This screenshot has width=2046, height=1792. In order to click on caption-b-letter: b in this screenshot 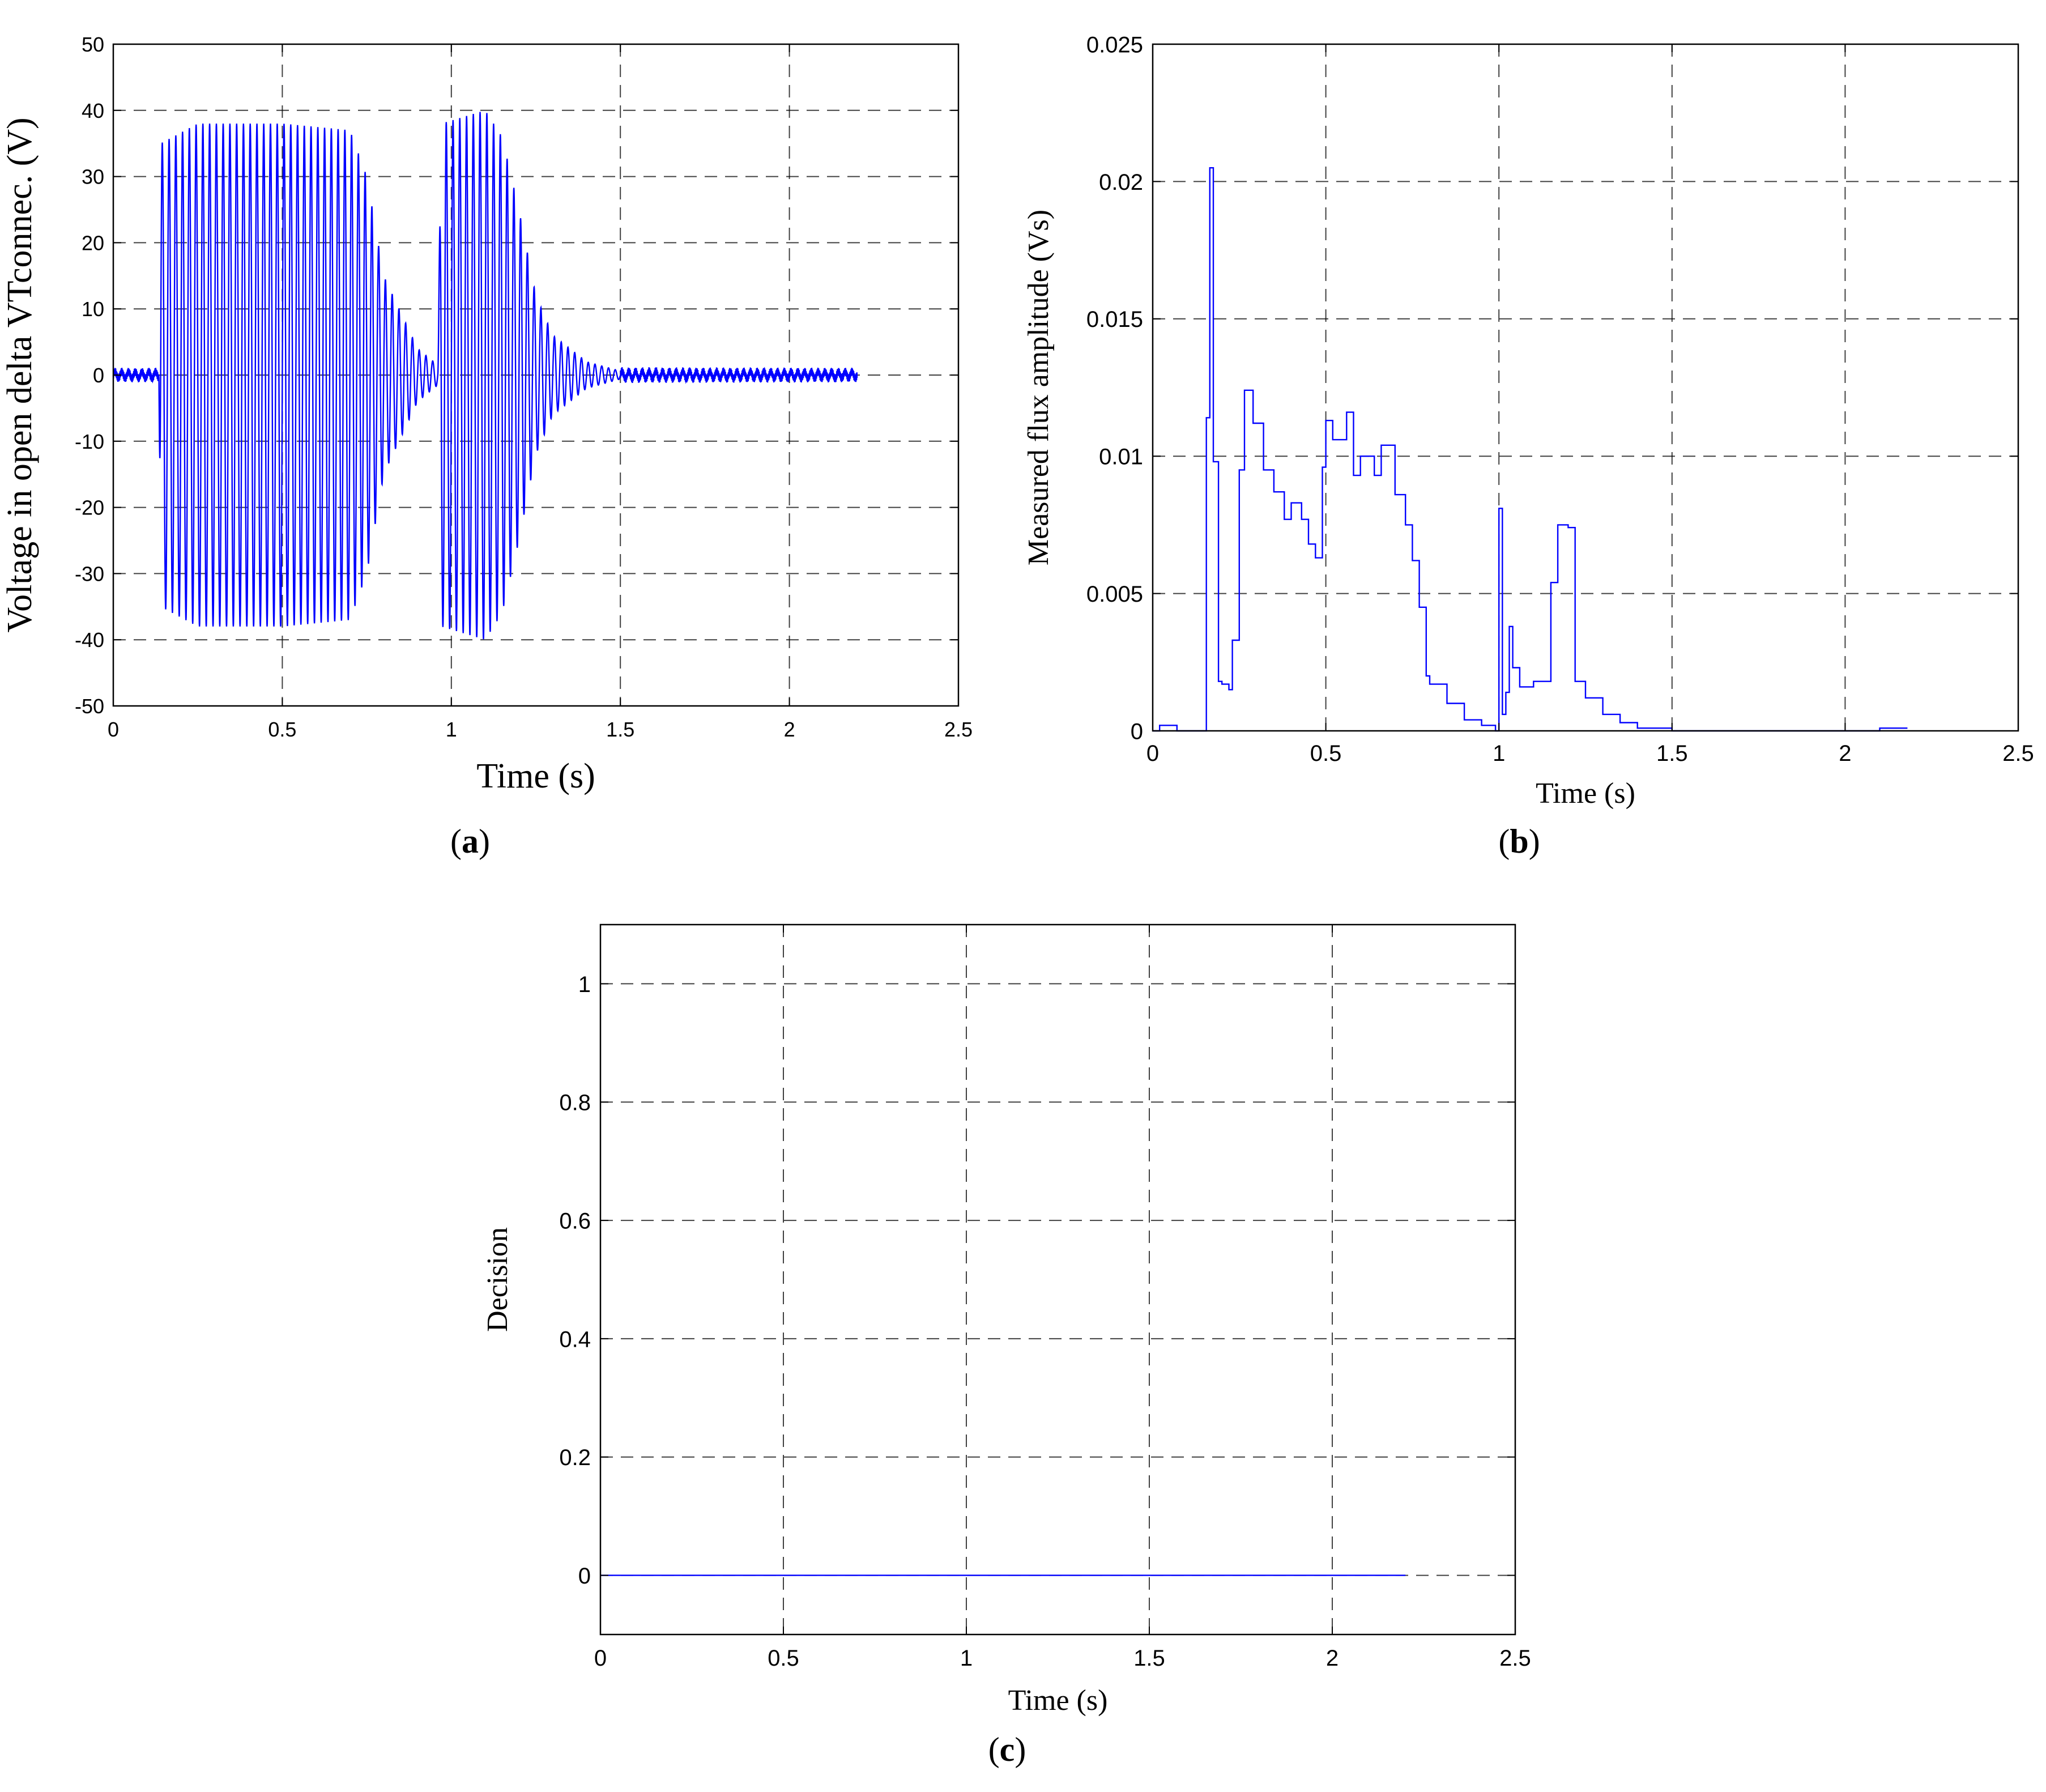, I will do `click(1519, 841)`.